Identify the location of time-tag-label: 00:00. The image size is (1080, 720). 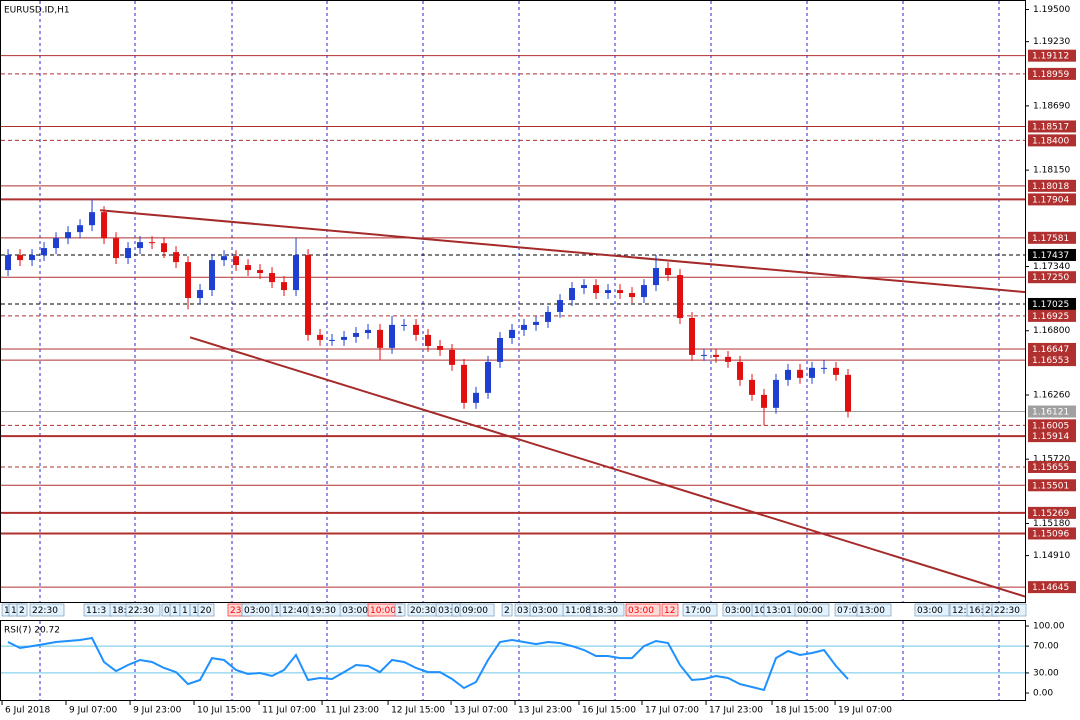
(810, 611).